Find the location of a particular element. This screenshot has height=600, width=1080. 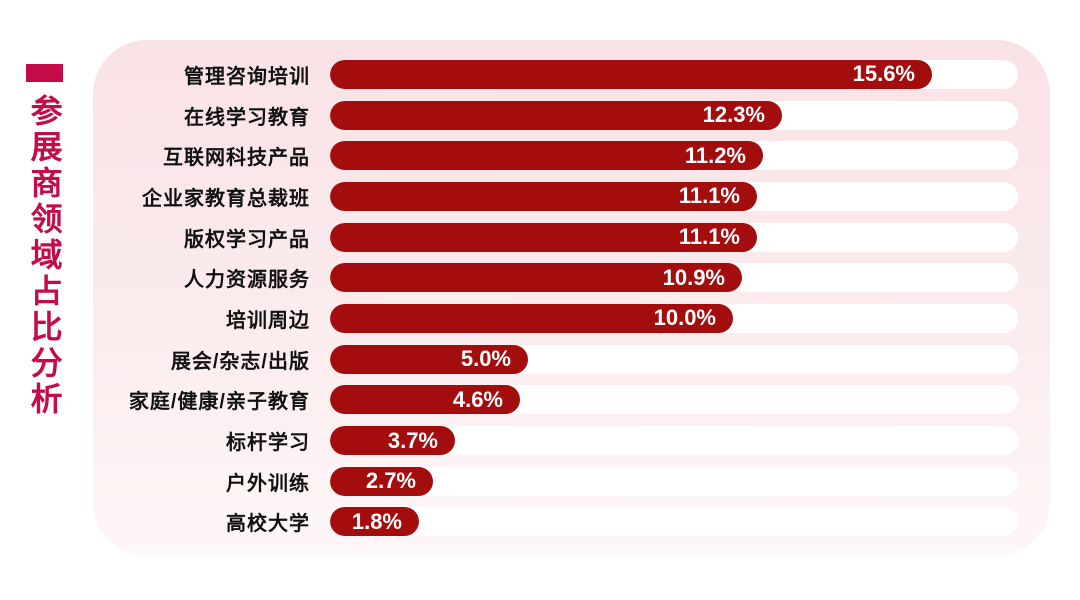

category-label: 家庭/健康/亲子教育 is located at coordinates (219, 402).